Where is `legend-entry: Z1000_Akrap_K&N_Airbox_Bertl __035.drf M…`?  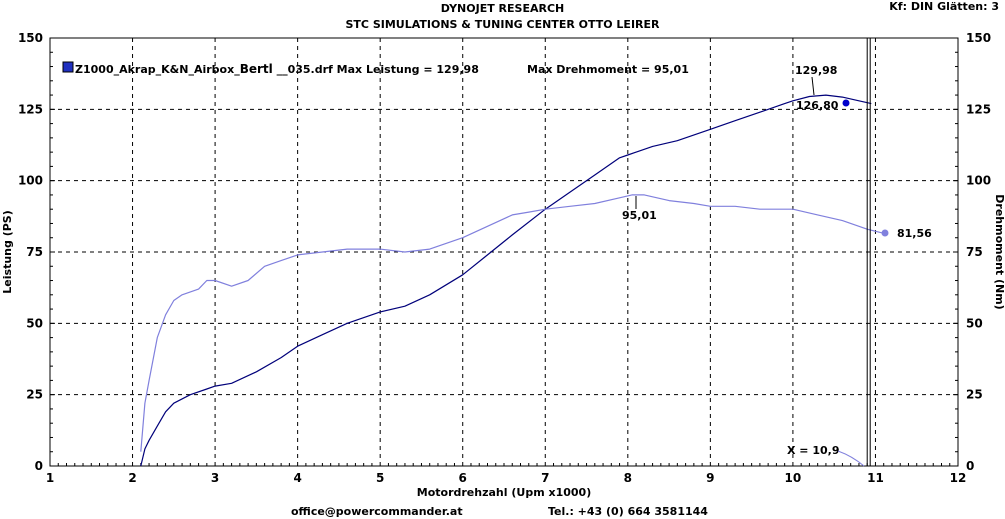
legend-entry: Z1000_Akrap_K&N_Airbox_Bertl __035.drf M… is located at coordinates (277, 69).